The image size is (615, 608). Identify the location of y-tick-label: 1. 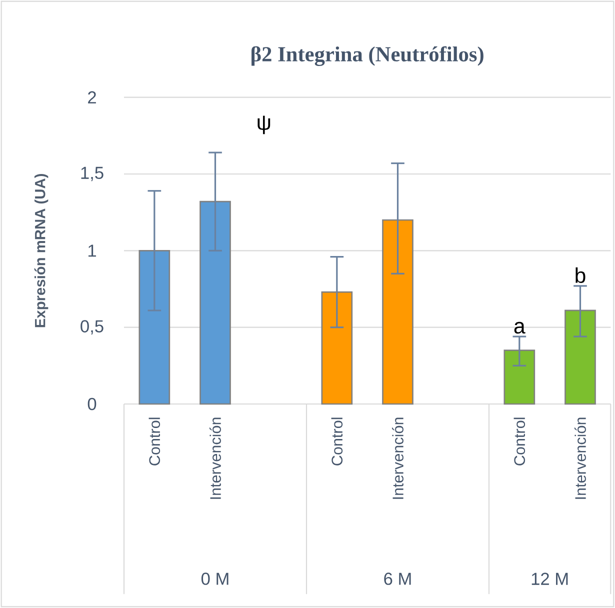
(92, 250).